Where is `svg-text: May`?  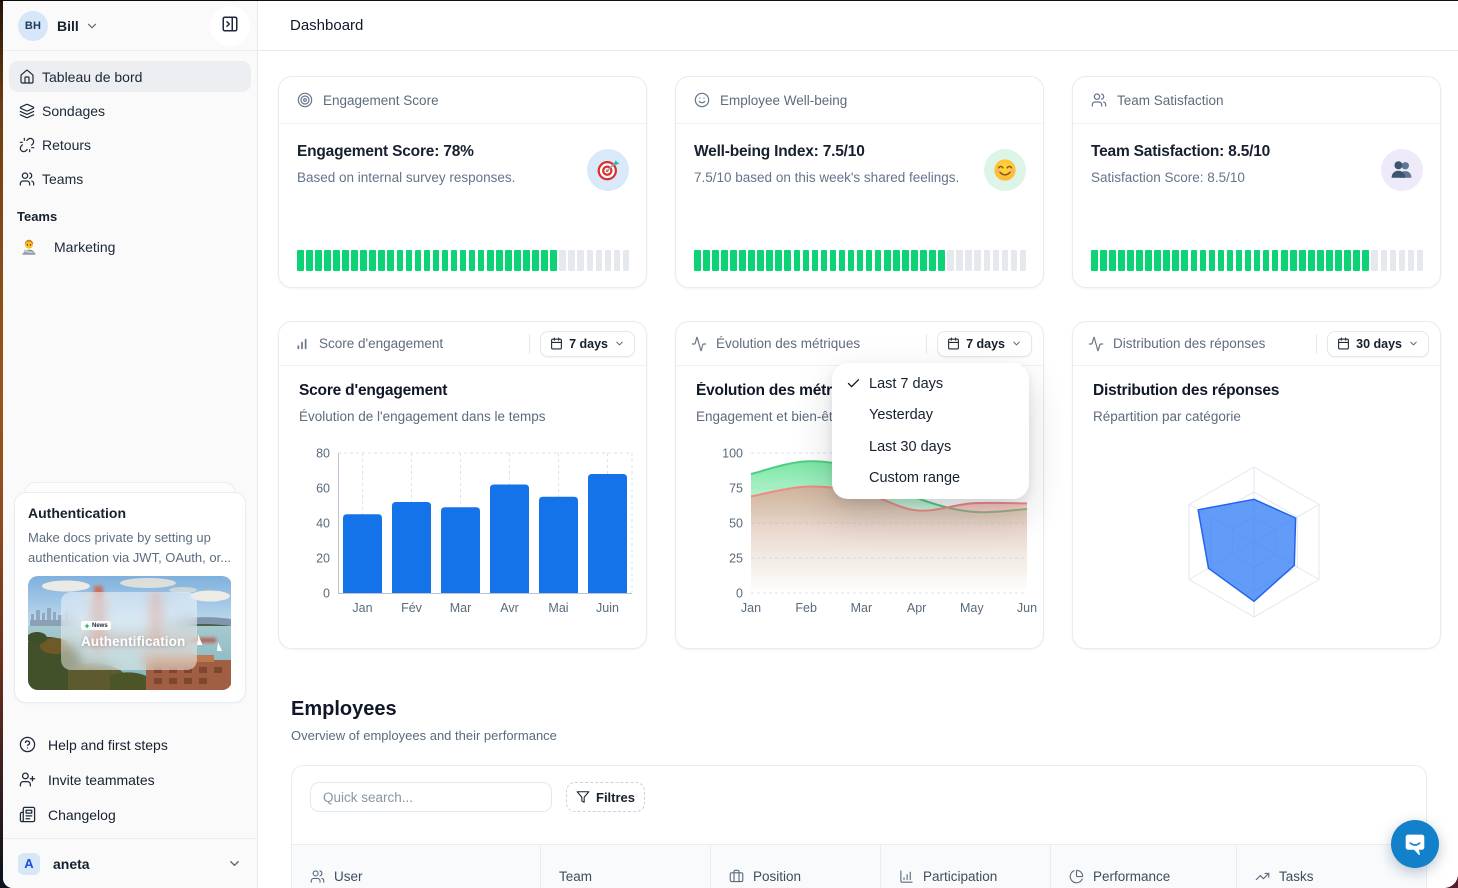
svg-text: May is located at coordinates (972, 608).